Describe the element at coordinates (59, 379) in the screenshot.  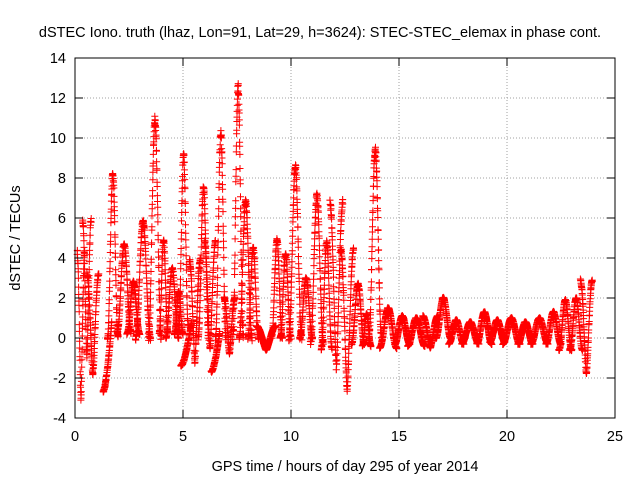
I see `y-tick-label: -2` at that location.